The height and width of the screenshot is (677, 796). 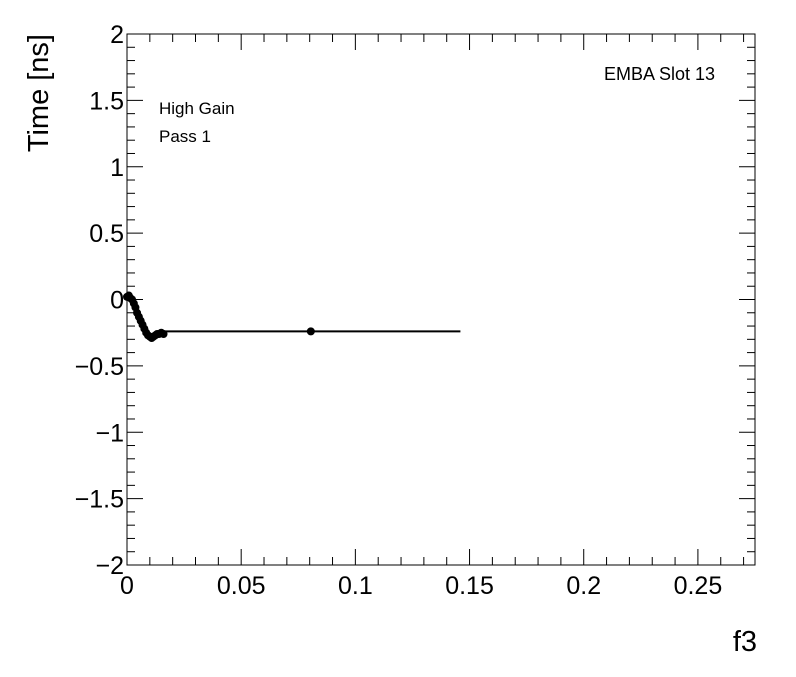 What do you see at coordinates (292, 316) in the screenshot?
I see `data-marks` at bounding box center [292, 316].